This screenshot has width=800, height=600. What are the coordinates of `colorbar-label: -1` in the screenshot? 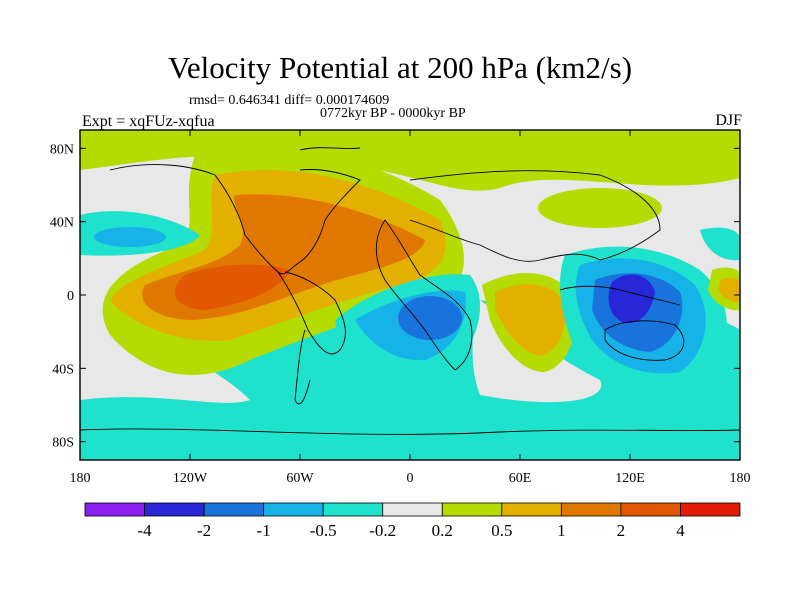 It's located at (264, 530).